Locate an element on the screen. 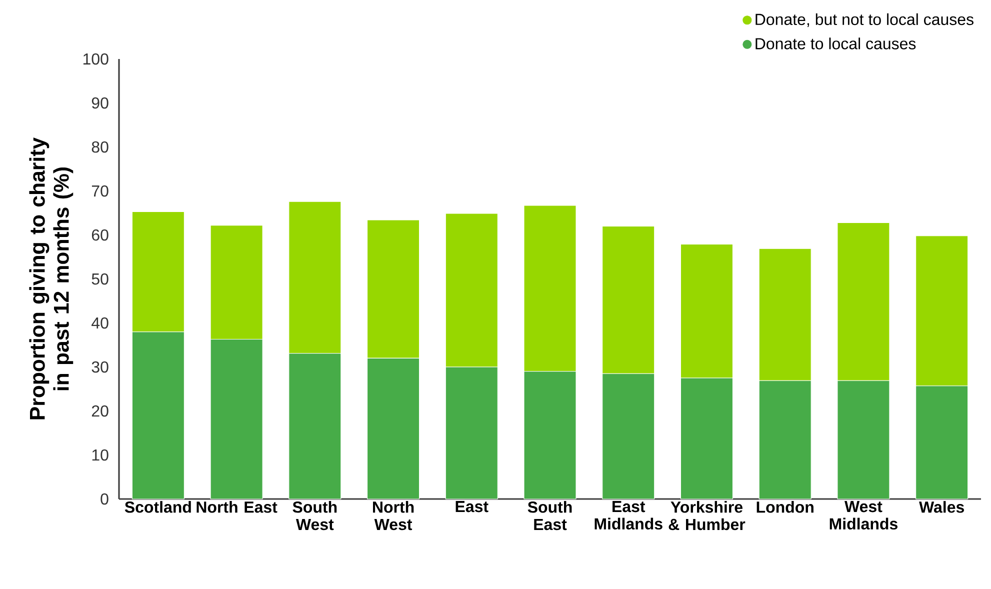 The image size is (991, 589). y-tick-label: 40 is located at coordinates (100, 323).